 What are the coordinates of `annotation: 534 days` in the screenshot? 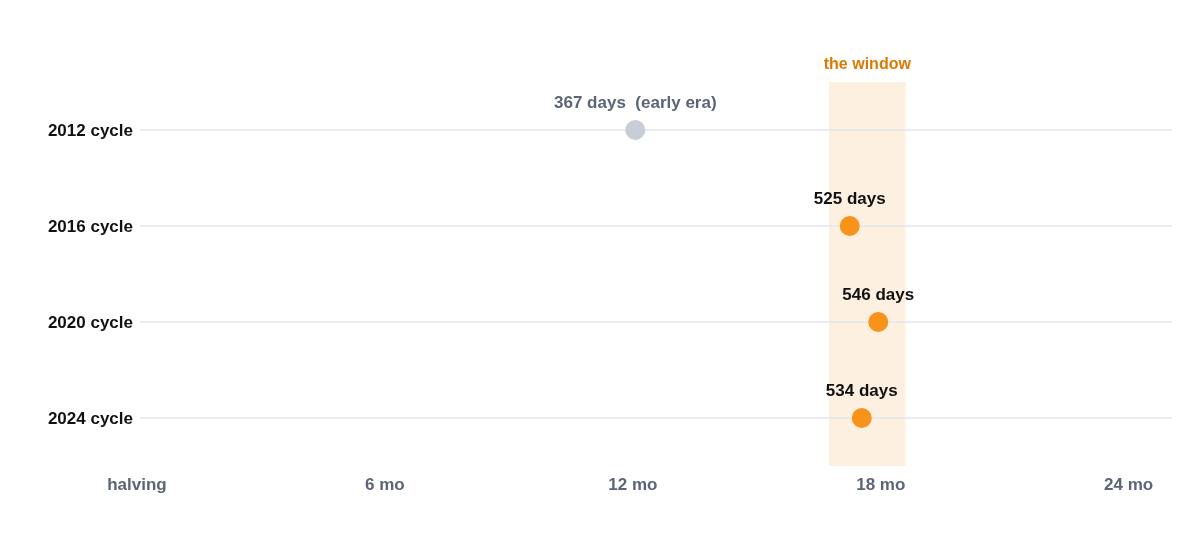 It's located at (861, 390).